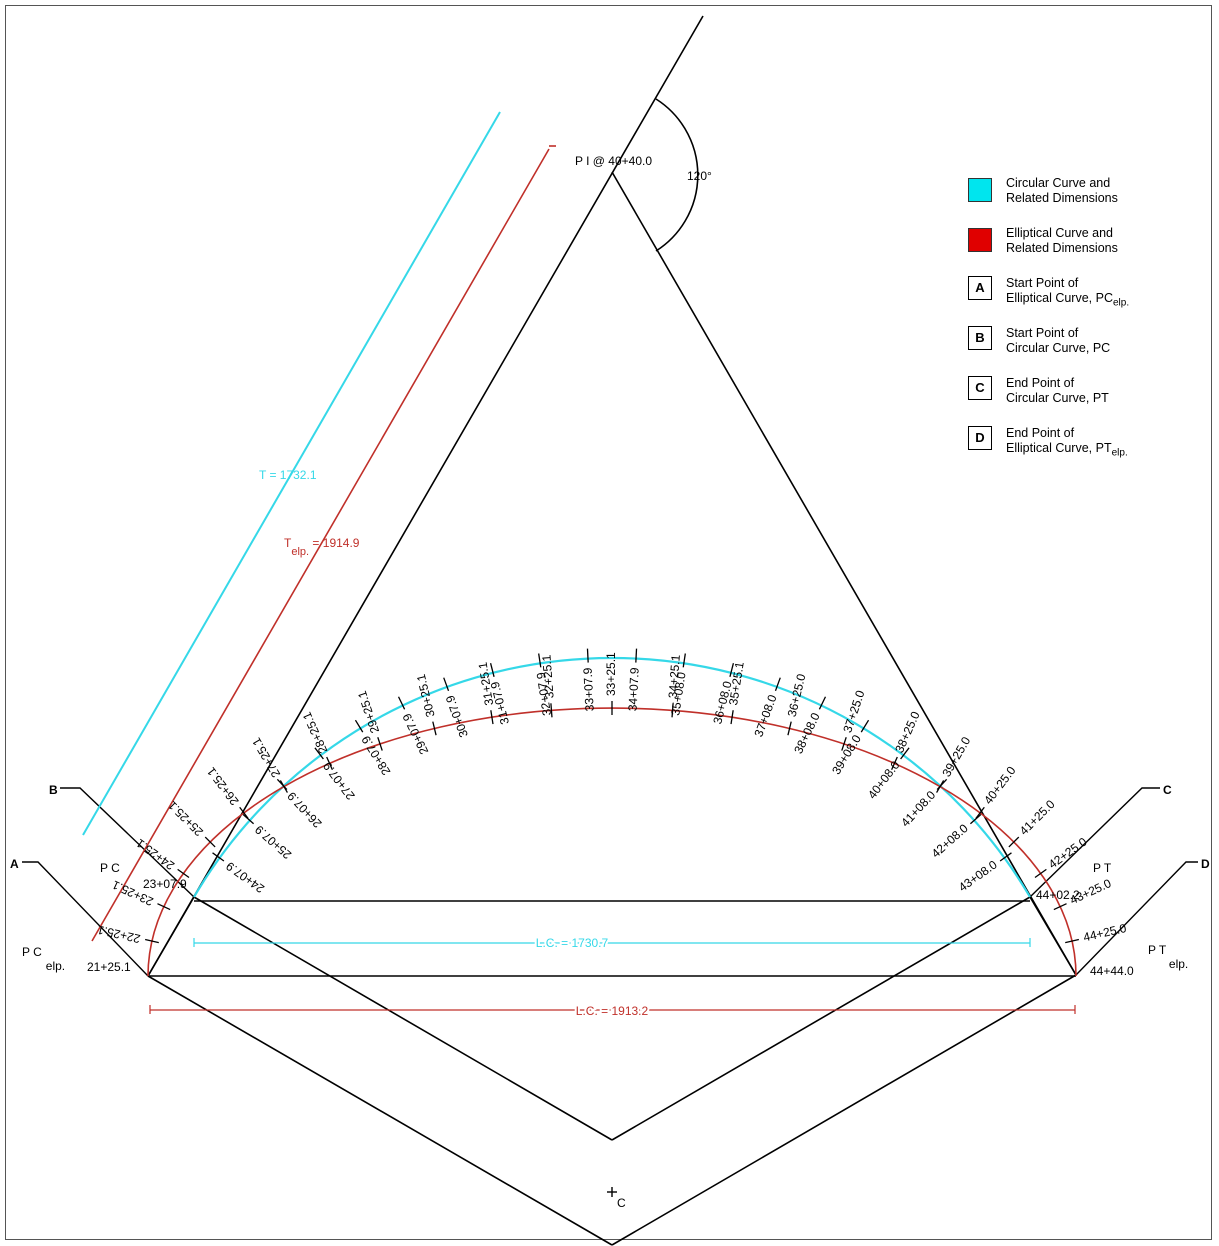 The image size is (1219, 1246). Describe the element at coordinates (1119, 453) in the screenshot. I see `legend-d-sub: elp.` at that location.